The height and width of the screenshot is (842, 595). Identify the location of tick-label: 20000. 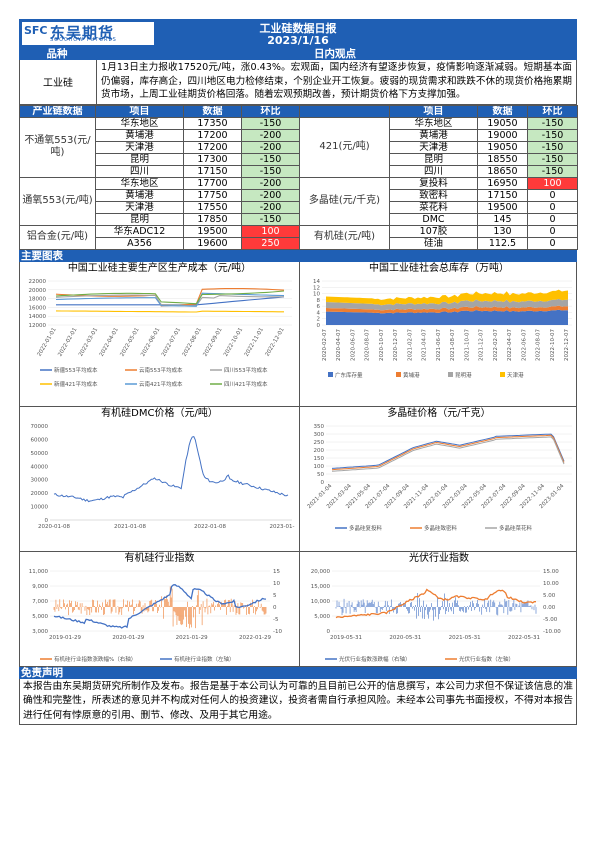
(40, 494).